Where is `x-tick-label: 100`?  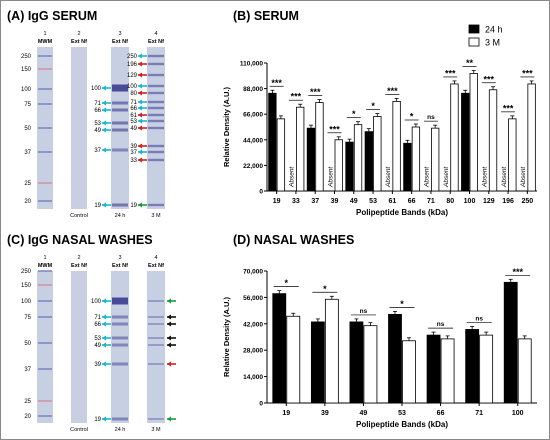 x-tick-label: 100 is located at coordinates (518, 413).